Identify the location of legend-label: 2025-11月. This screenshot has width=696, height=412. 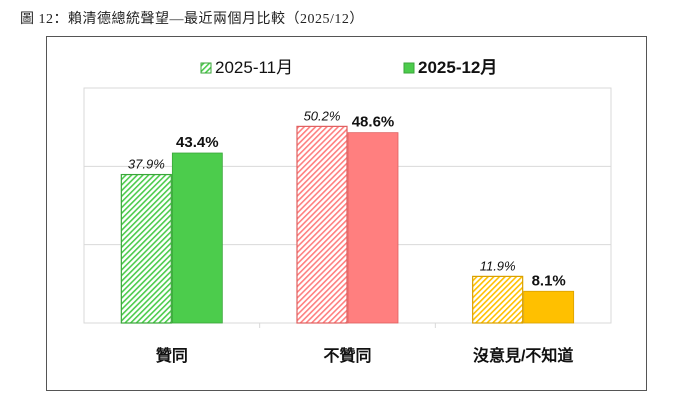
(254, 67).